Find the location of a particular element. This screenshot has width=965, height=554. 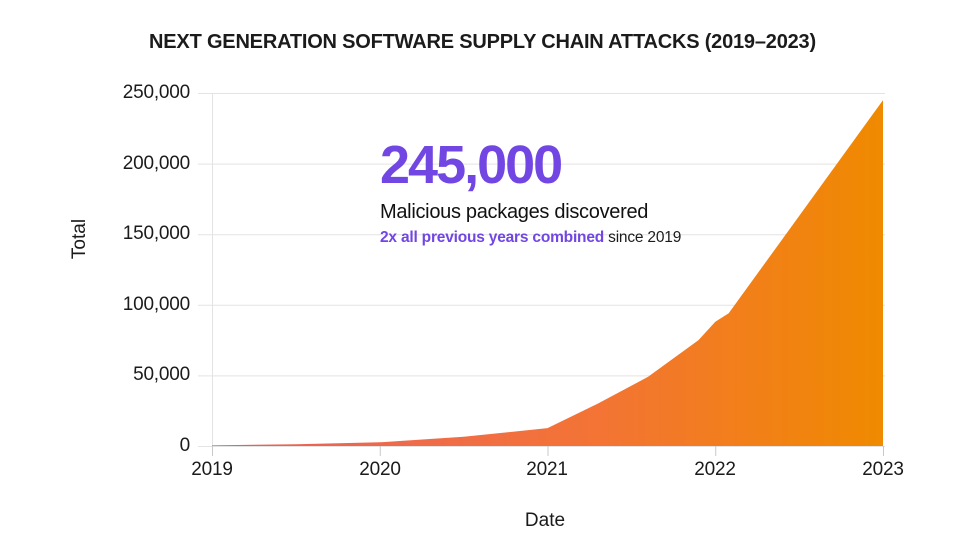

x-tick-label: 2021 is located at coordinates (547, 469).